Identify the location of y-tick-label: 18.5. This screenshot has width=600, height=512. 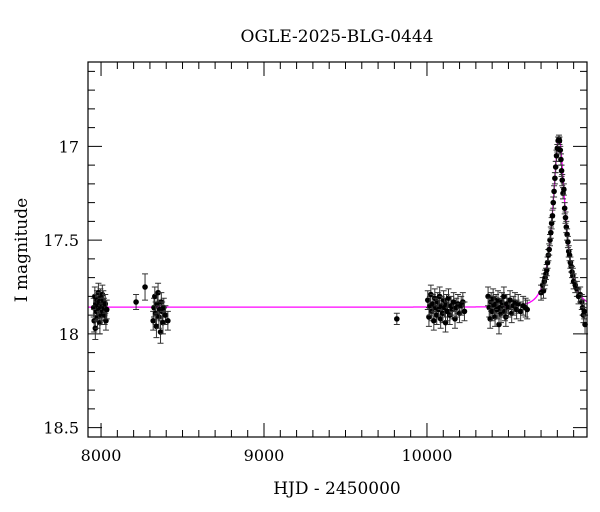
(61, 428).